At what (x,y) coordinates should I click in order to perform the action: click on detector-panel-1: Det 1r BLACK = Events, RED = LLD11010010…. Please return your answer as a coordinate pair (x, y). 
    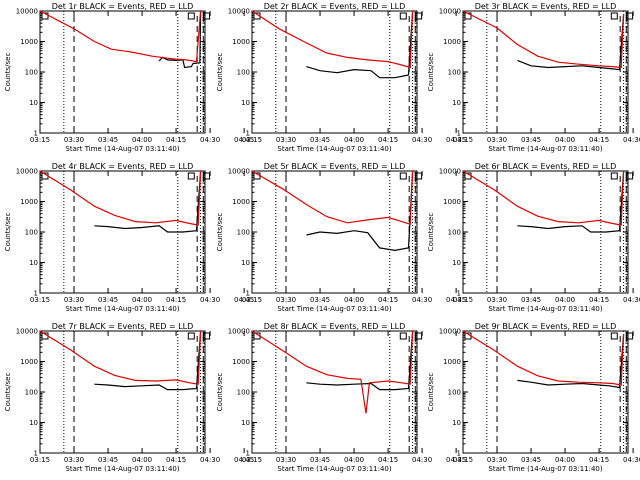
    Looking at the image, I should click on (129, 77).